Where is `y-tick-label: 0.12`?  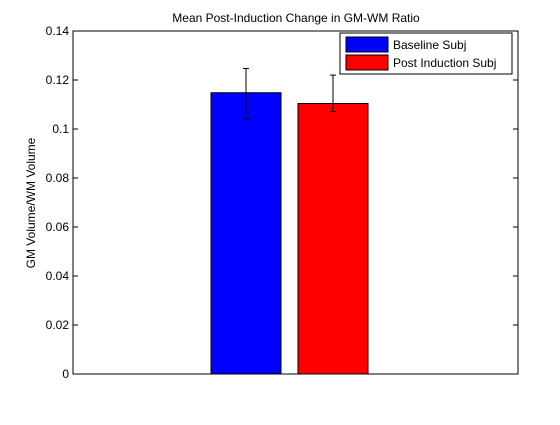
y-tick-label: 0.12 is located at coordinates (58, 80).